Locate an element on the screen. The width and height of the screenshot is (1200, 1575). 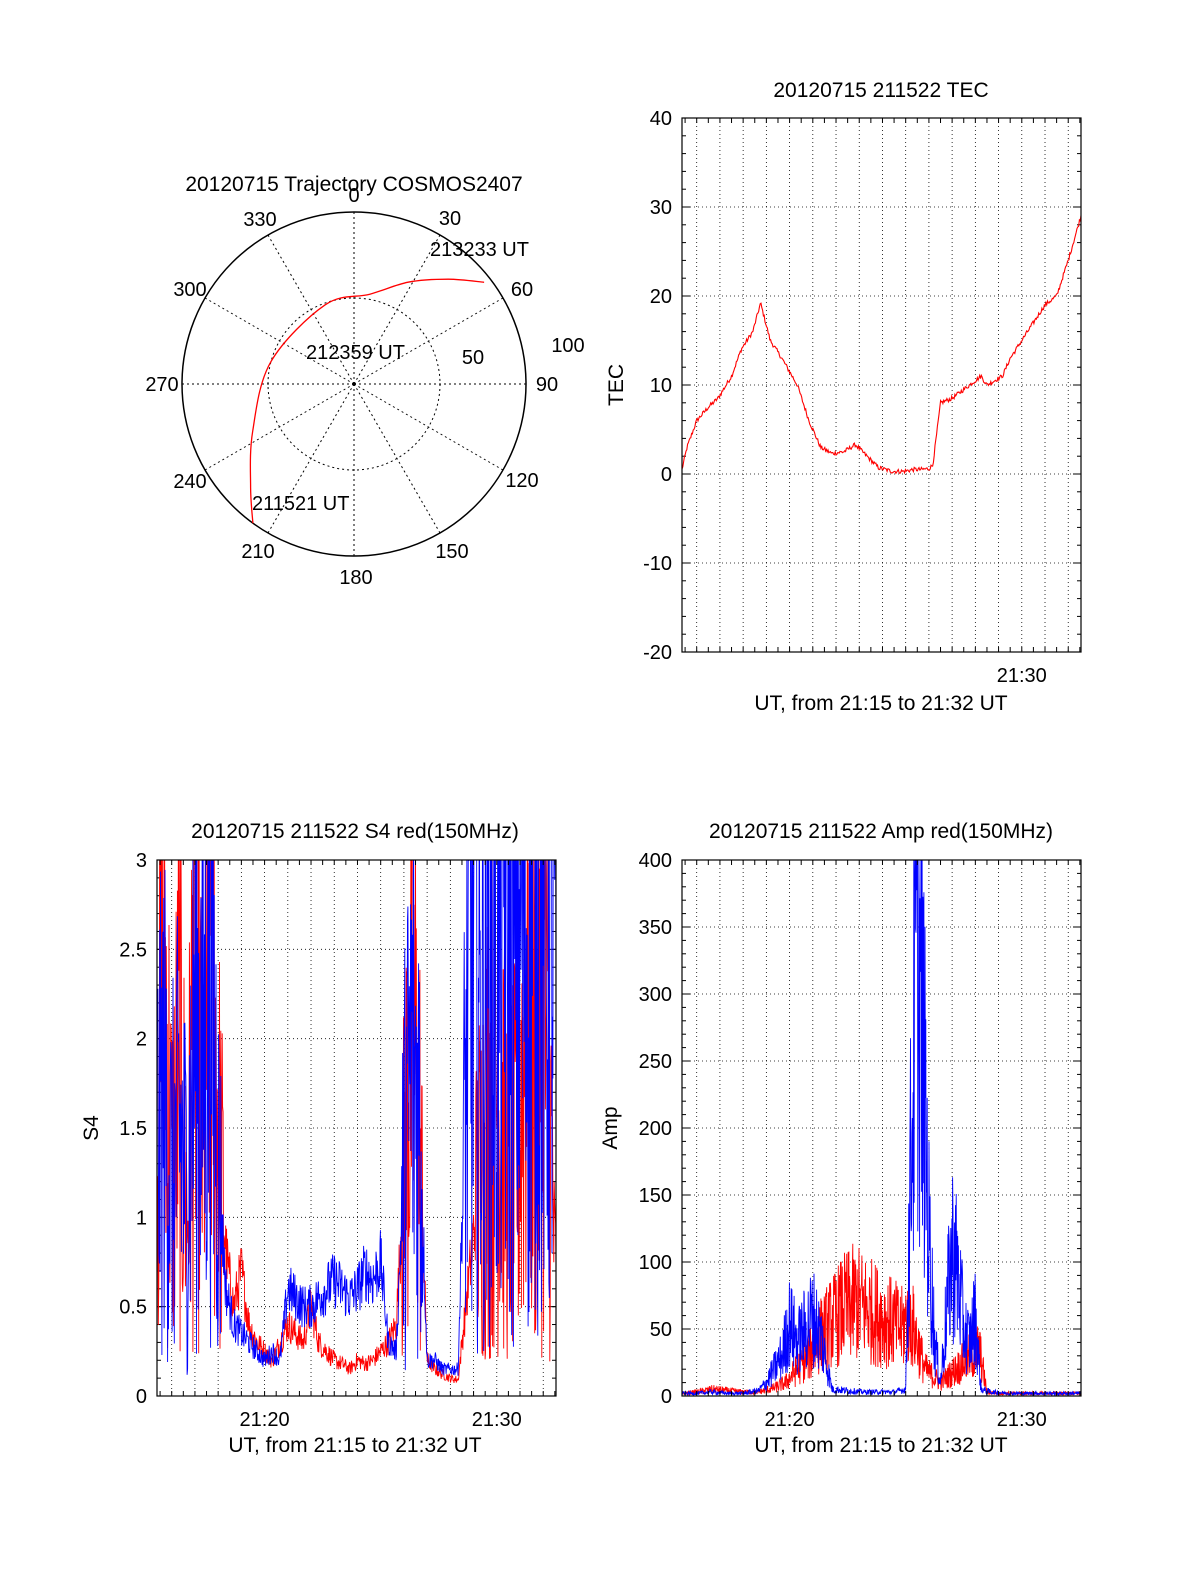
azimuth-label: 270 is located at coordinates (161, 385).